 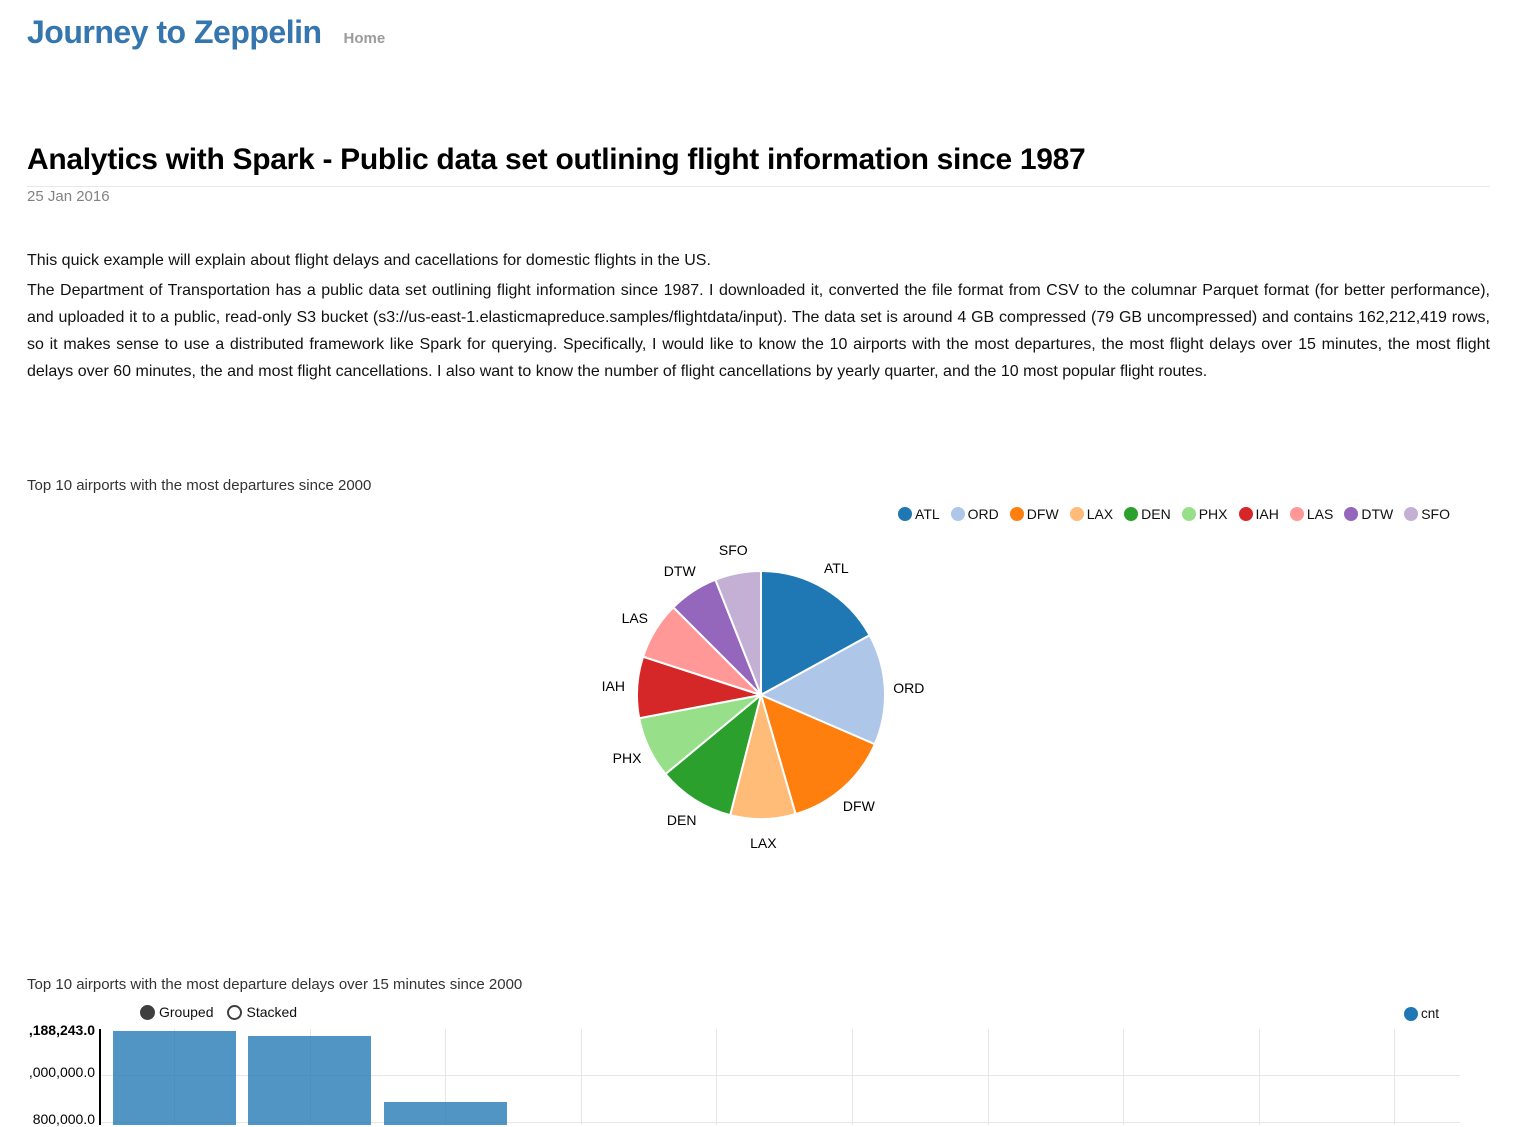 What do you see at coordinates (983, 514) in the screenshot?
I see `legend-label-ORD: ORD` at bounding box center [983, 514].